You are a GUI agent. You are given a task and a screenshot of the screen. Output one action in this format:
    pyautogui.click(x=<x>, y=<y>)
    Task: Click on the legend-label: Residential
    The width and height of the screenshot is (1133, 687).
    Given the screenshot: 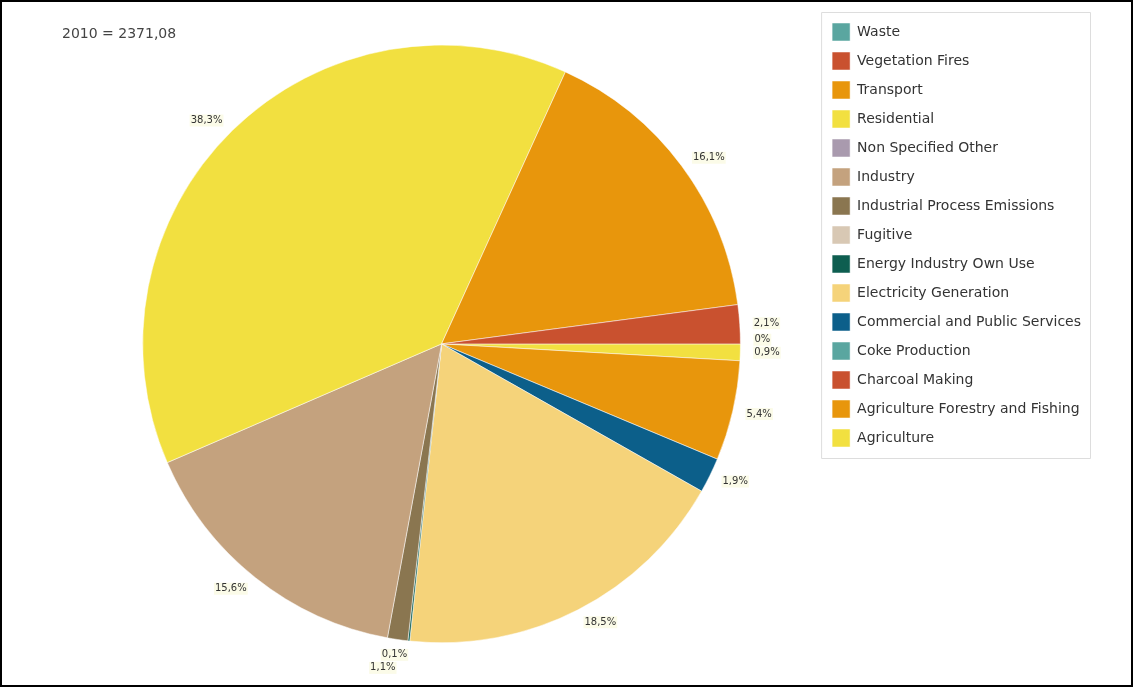 What is the action you would take?
    pyautogui.click(x=896, y=117)
    